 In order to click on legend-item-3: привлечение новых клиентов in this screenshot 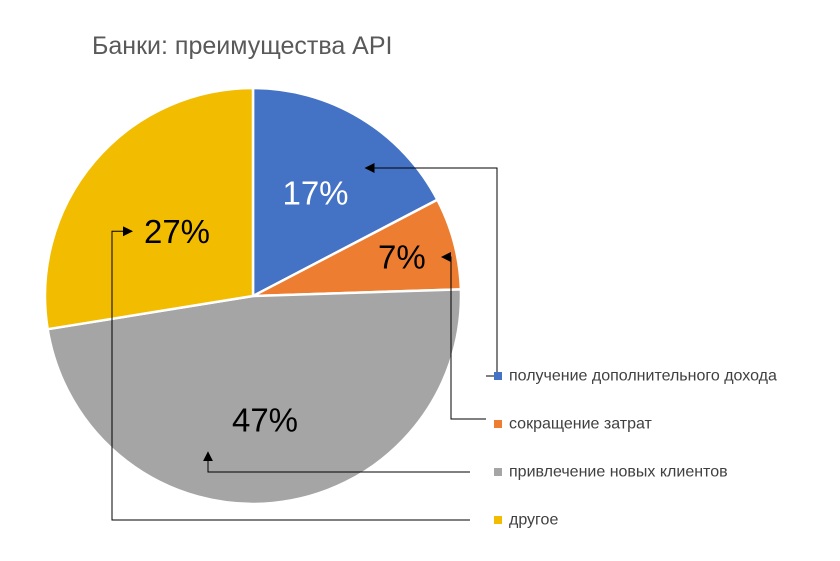, I will do `click(611, 472)`.